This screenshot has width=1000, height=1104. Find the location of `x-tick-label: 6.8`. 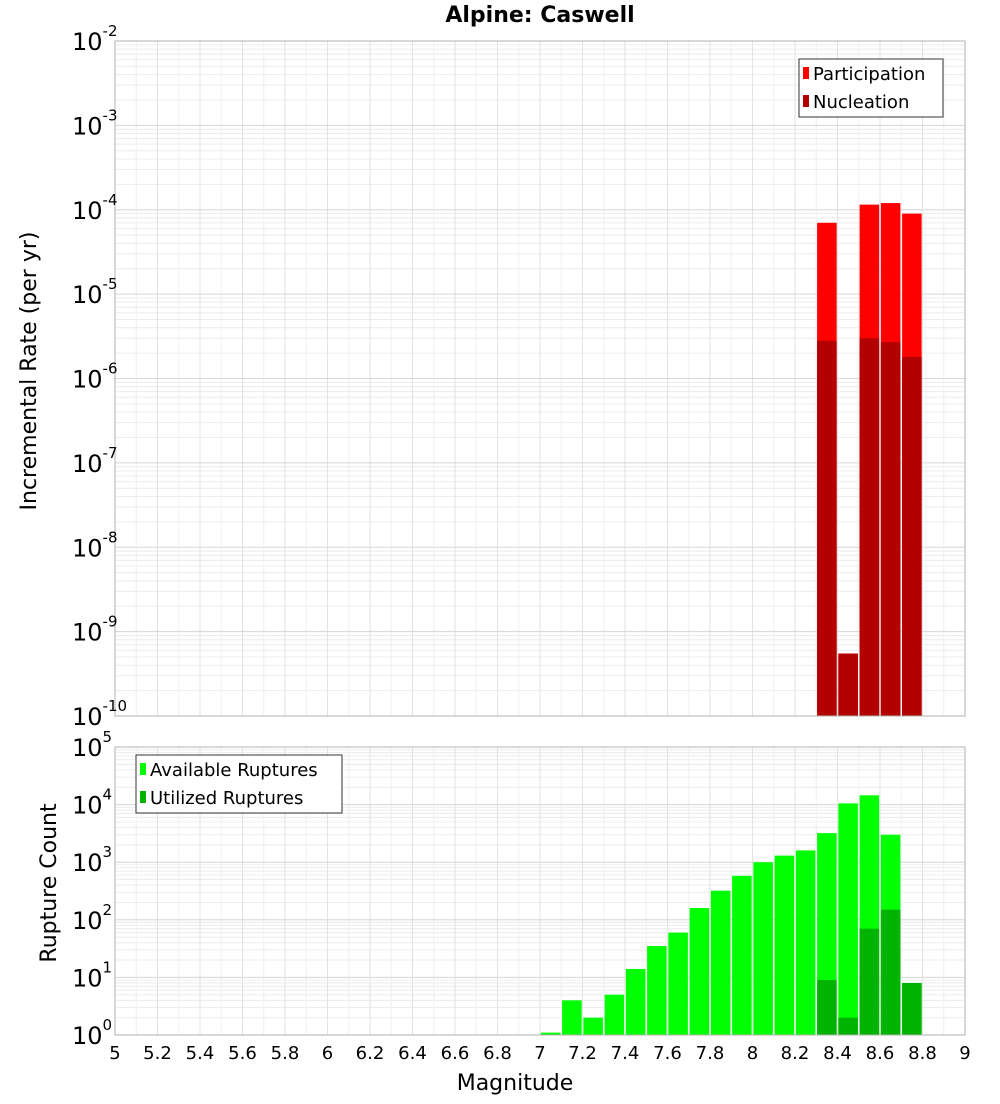

x-tick-label: 6.8 is located at coordinates (497, 1053).